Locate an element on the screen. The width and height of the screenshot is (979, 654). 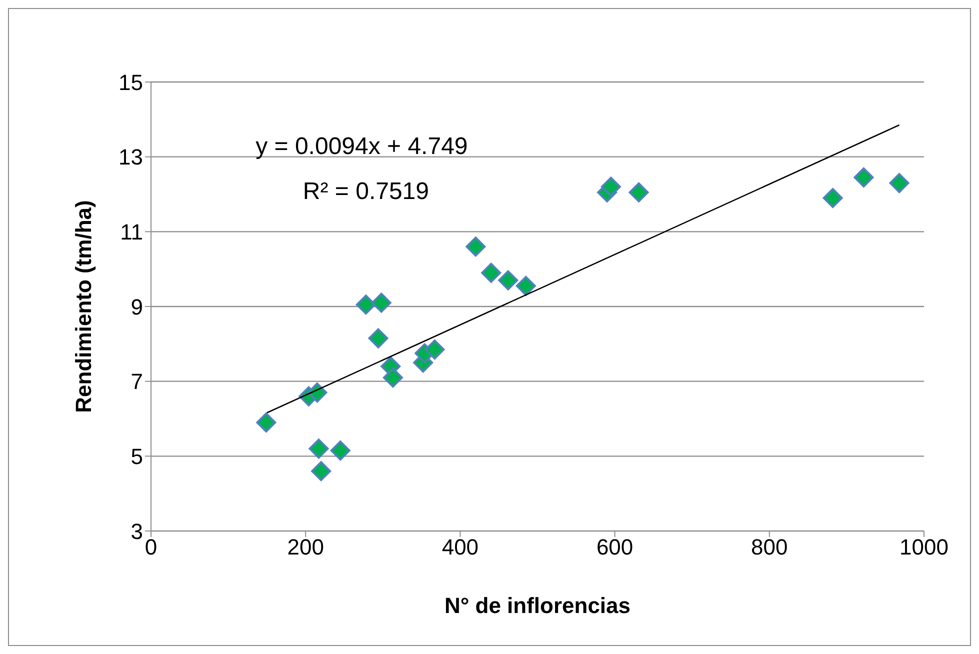
y-tick-label: 13 is located at coordinates (130, 157).